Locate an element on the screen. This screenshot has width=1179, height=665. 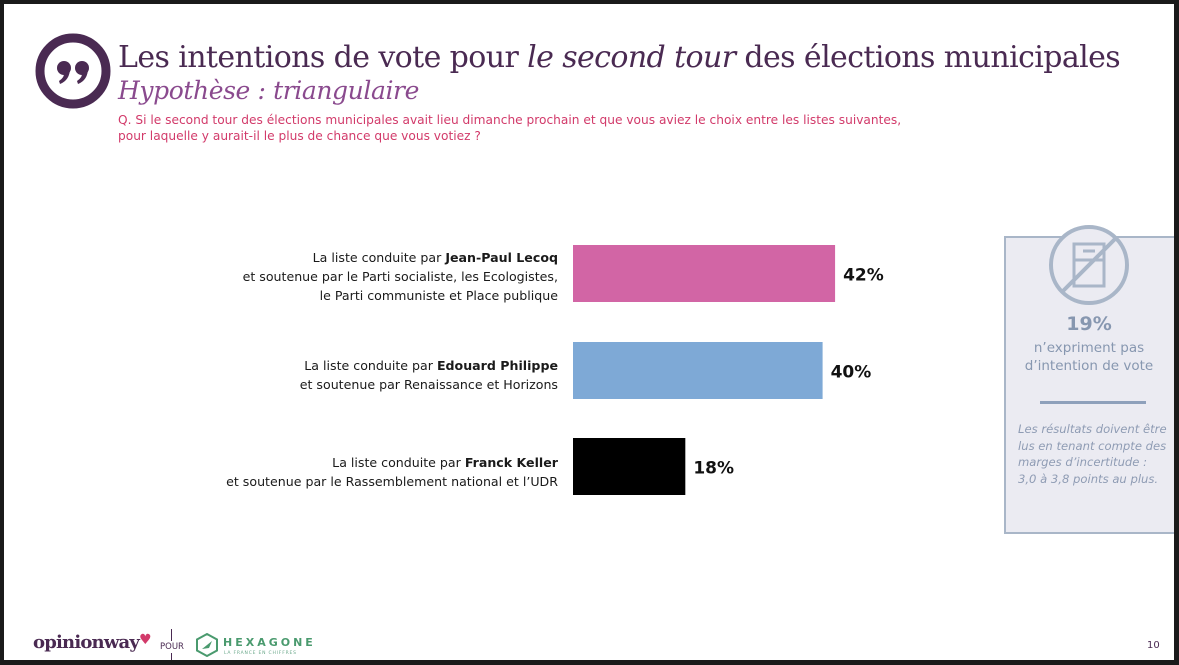
bar-edouard-philippe is located at coordinates (698, 370).